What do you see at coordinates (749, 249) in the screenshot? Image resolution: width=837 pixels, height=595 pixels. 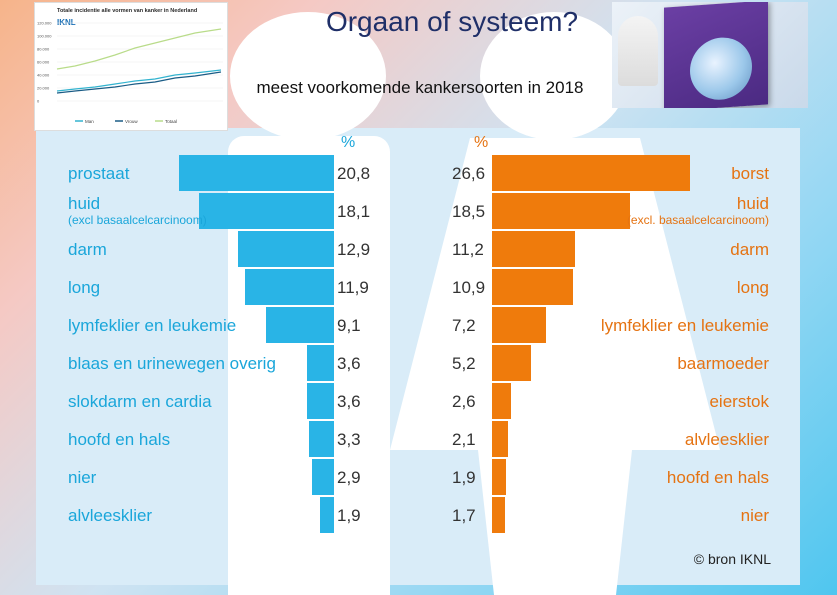 I see `female-category-label: darm` at bounding box center [749, 249].